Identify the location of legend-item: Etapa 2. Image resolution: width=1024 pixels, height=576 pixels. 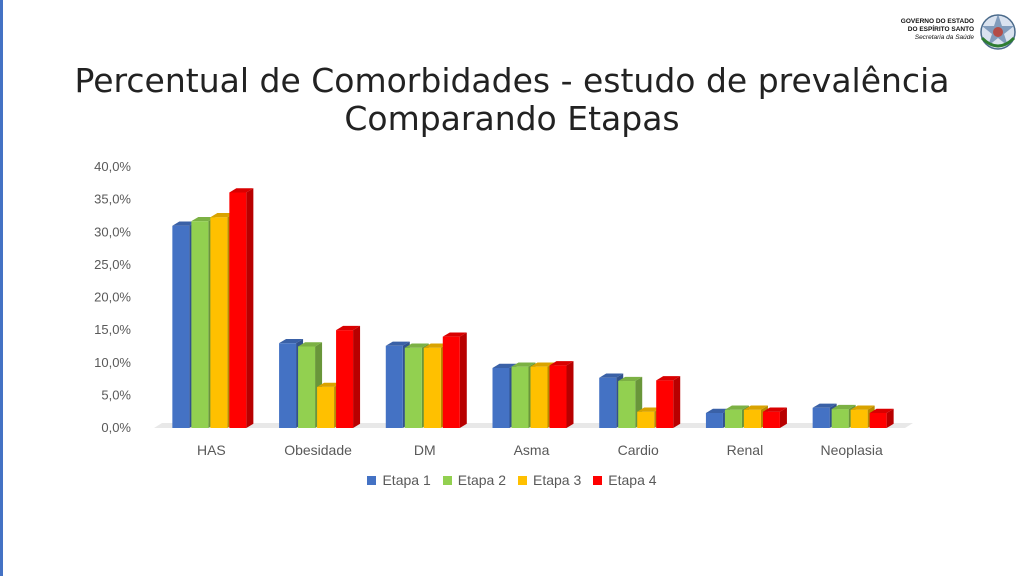
(474, 480).